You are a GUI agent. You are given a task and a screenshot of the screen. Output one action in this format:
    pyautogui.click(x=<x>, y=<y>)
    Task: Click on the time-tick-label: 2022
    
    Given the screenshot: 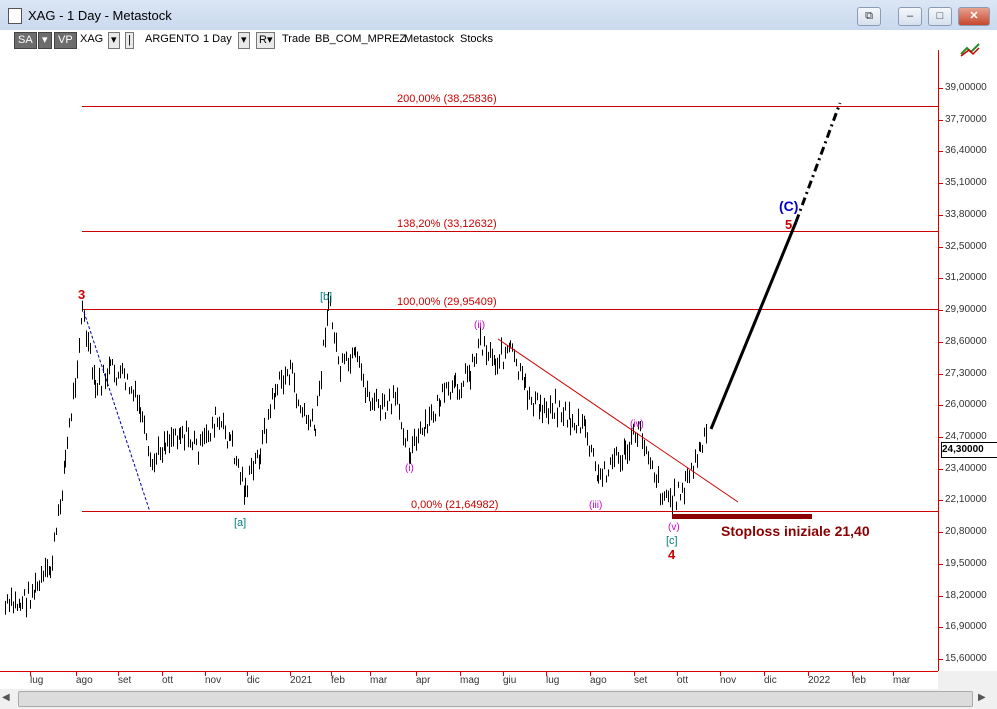 What is the action you would take?
    pyautogui.click(x=819, y=680)
    